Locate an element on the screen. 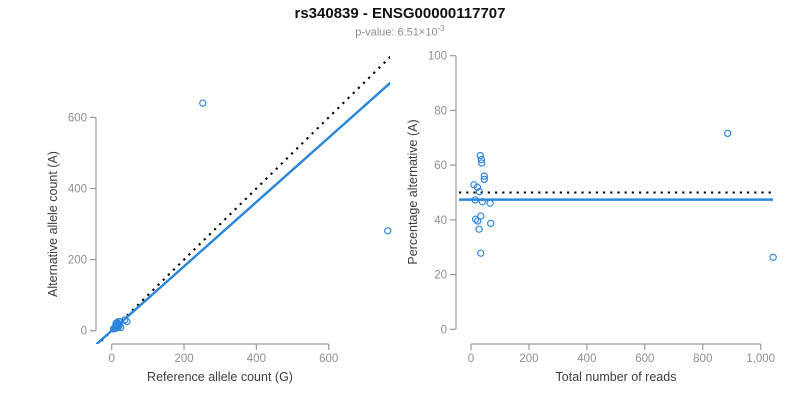 The height and width of the screenshot is (400, 800). figure-subtitle: p-value: 6.51×10-3 is located at coordinates (400, 31).